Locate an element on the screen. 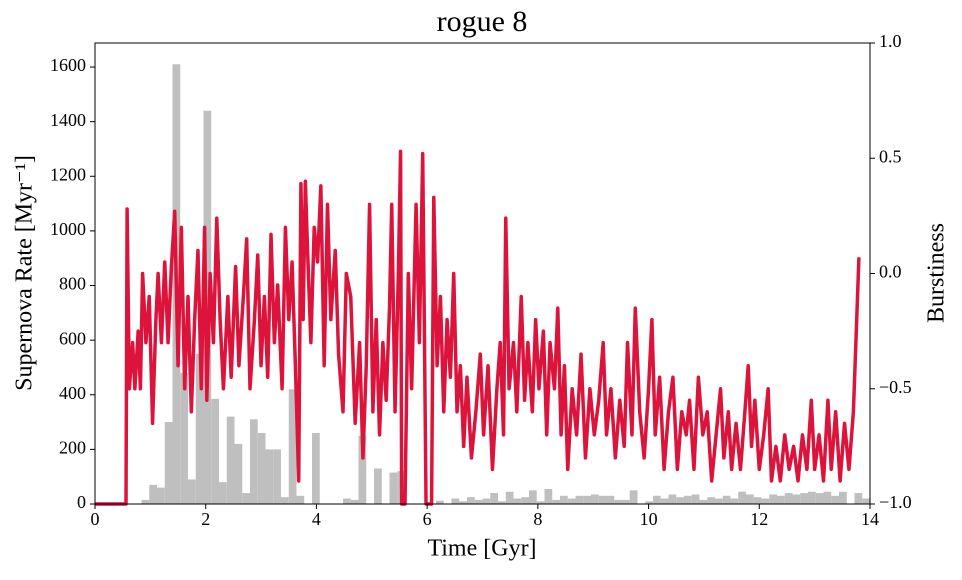  y-tick-label: 200 is located at coordinates (72, 448).